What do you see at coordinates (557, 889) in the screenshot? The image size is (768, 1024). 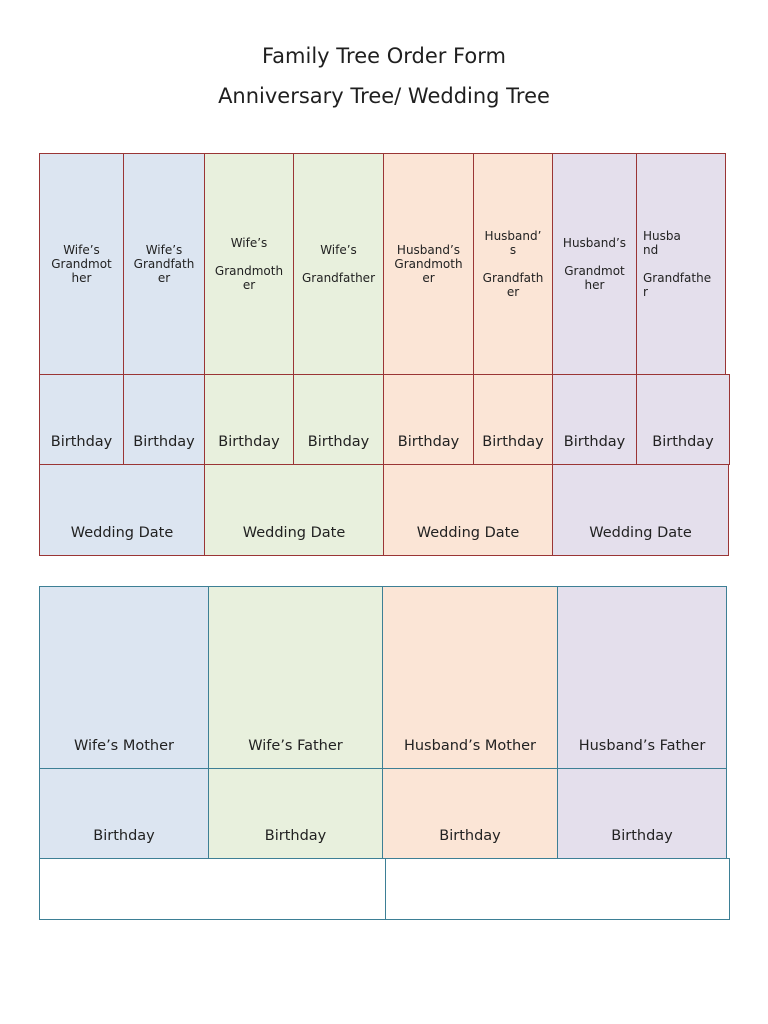 I see `blank-field-right` at bounding box center [557, 889].